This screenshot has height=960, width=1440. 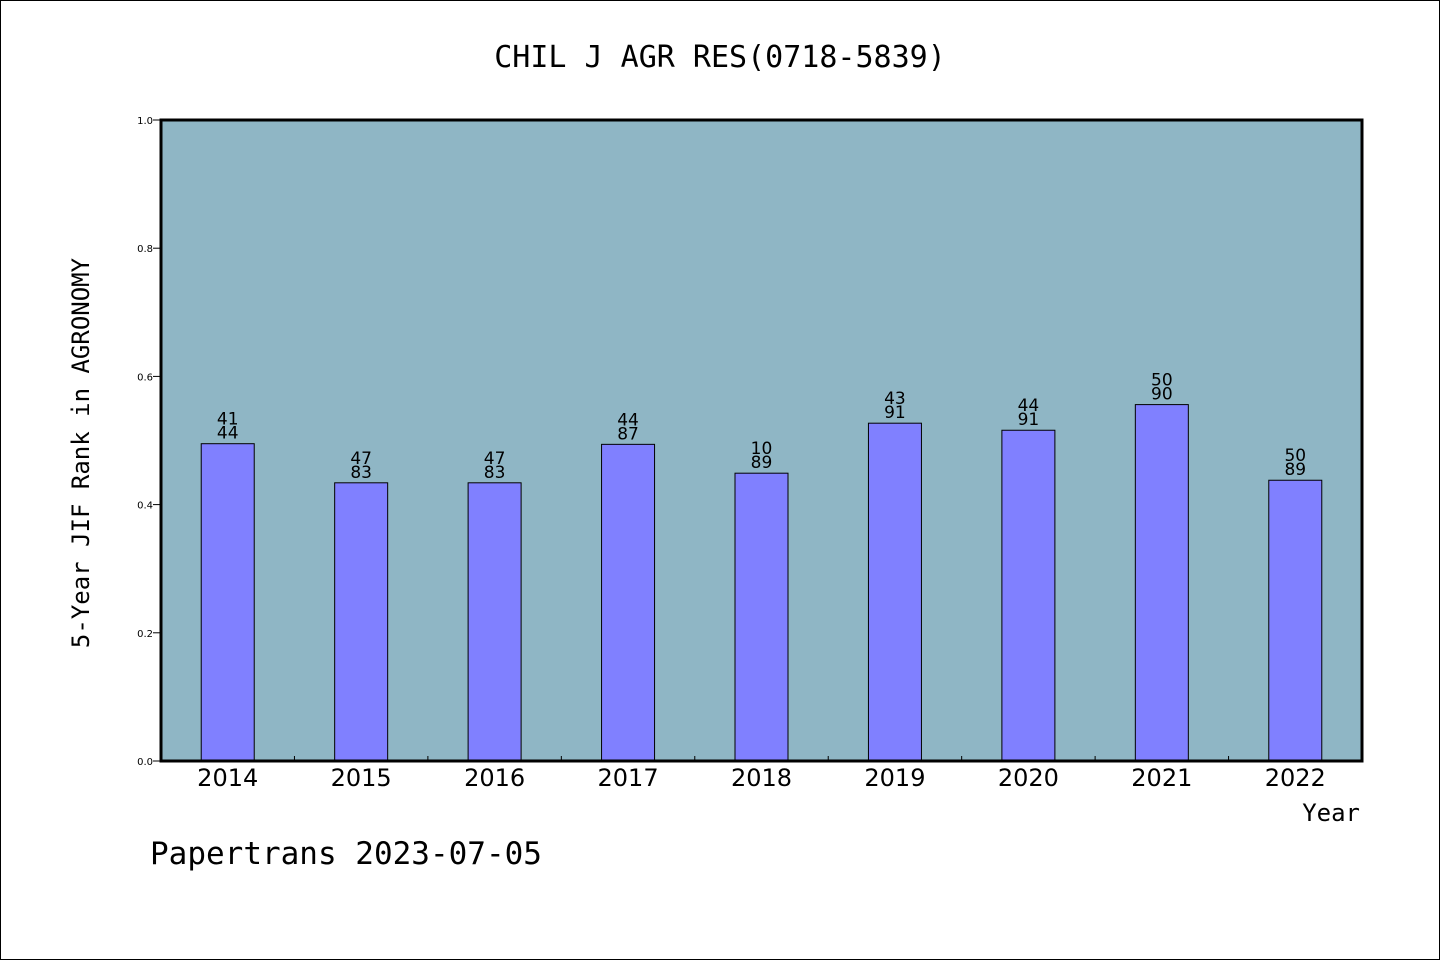 I want to click on x-tick-label: 2014, so click(x=227, y=778).